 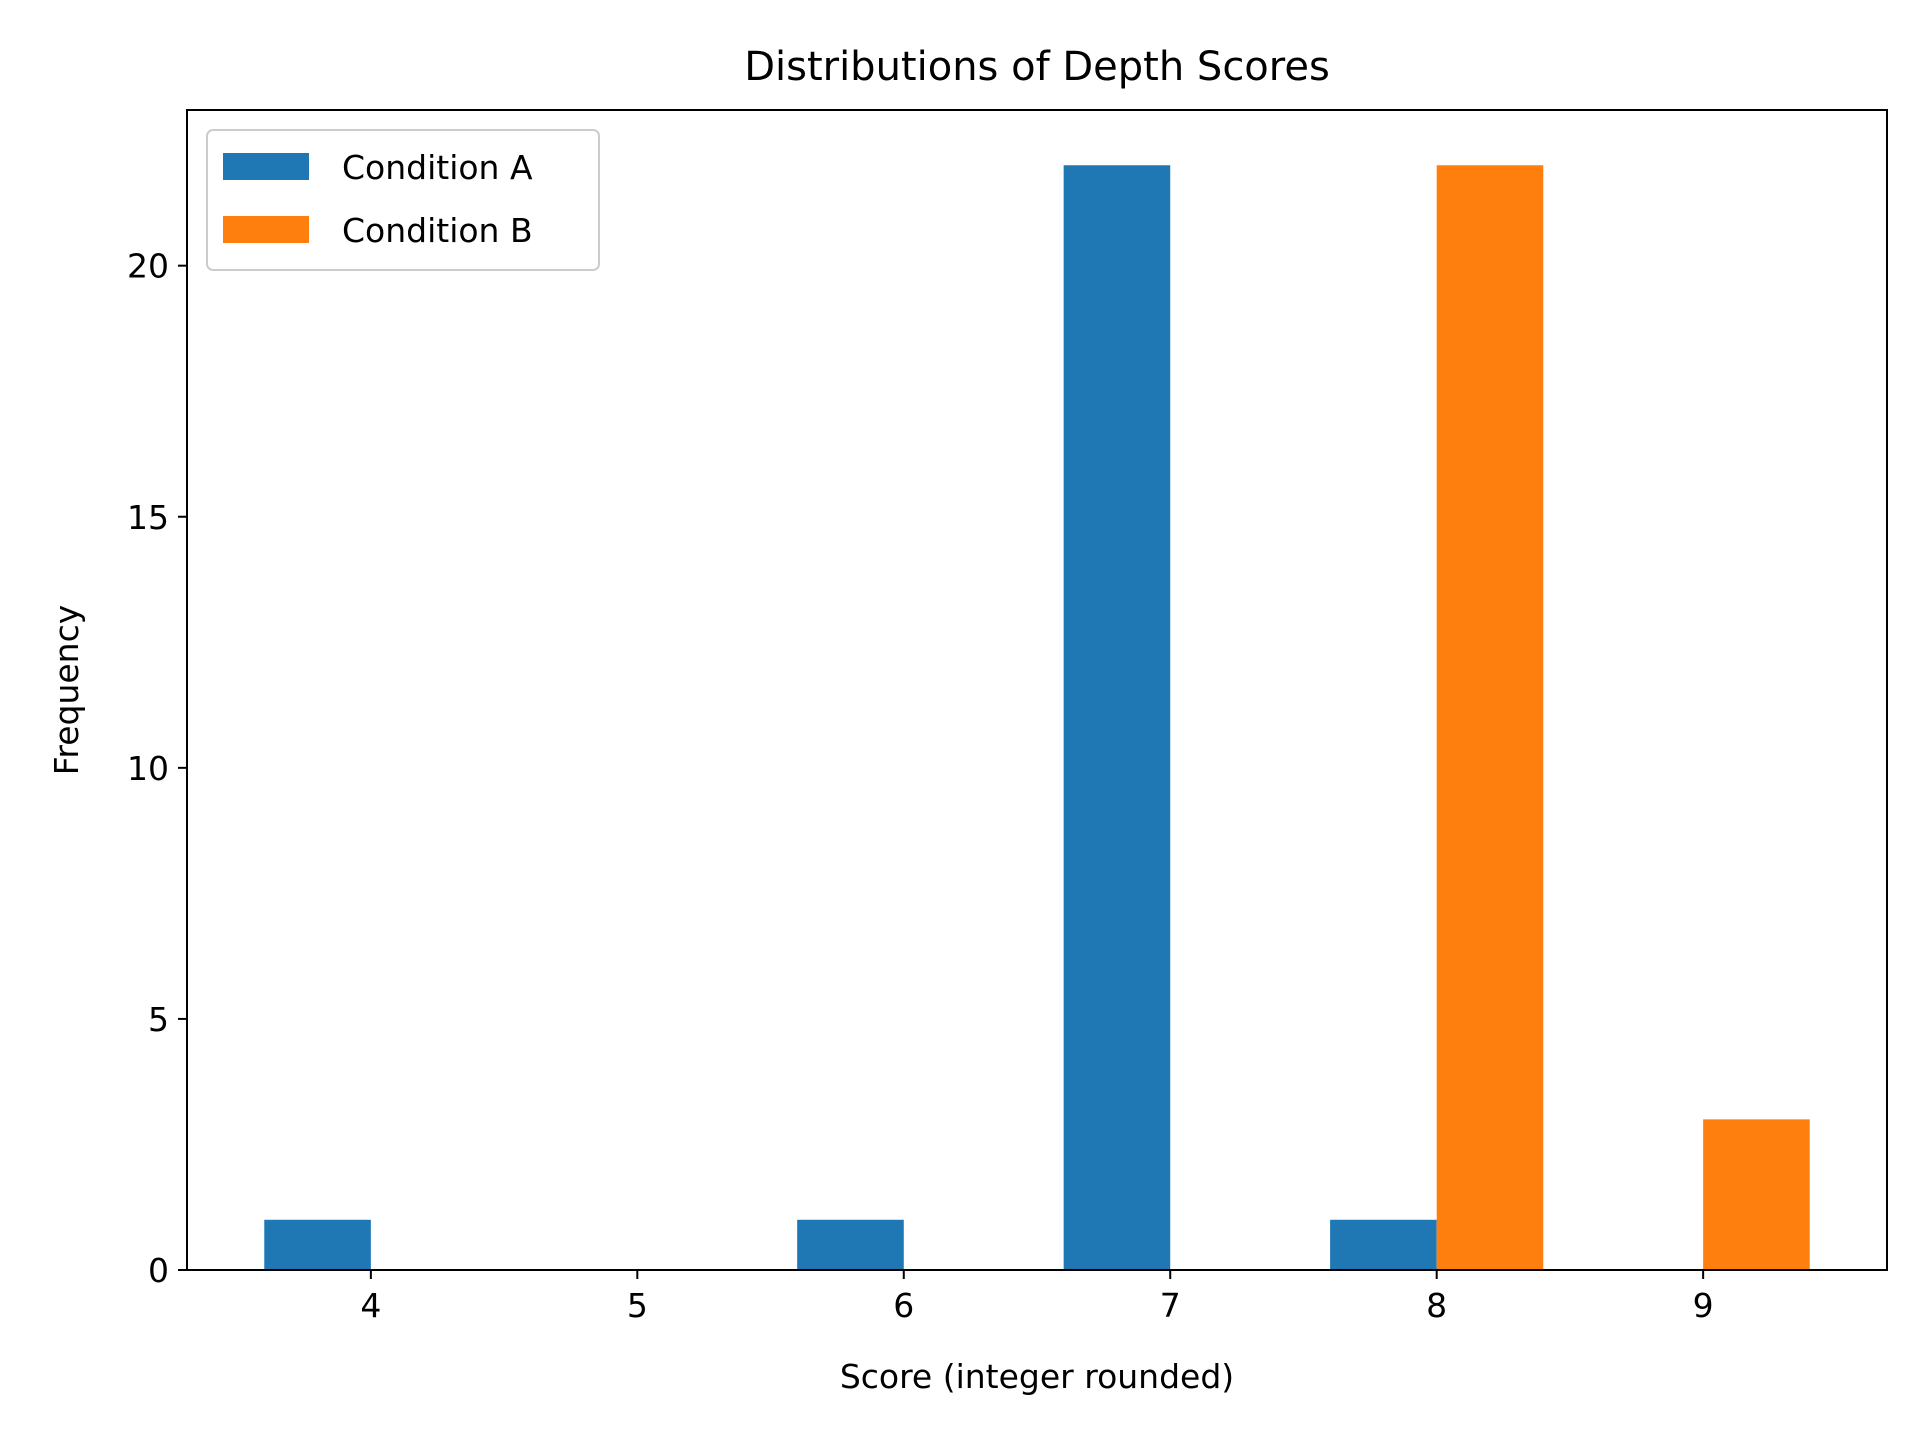 I want to click on x-tick-label: 7, so click(x=1170, y=1305).